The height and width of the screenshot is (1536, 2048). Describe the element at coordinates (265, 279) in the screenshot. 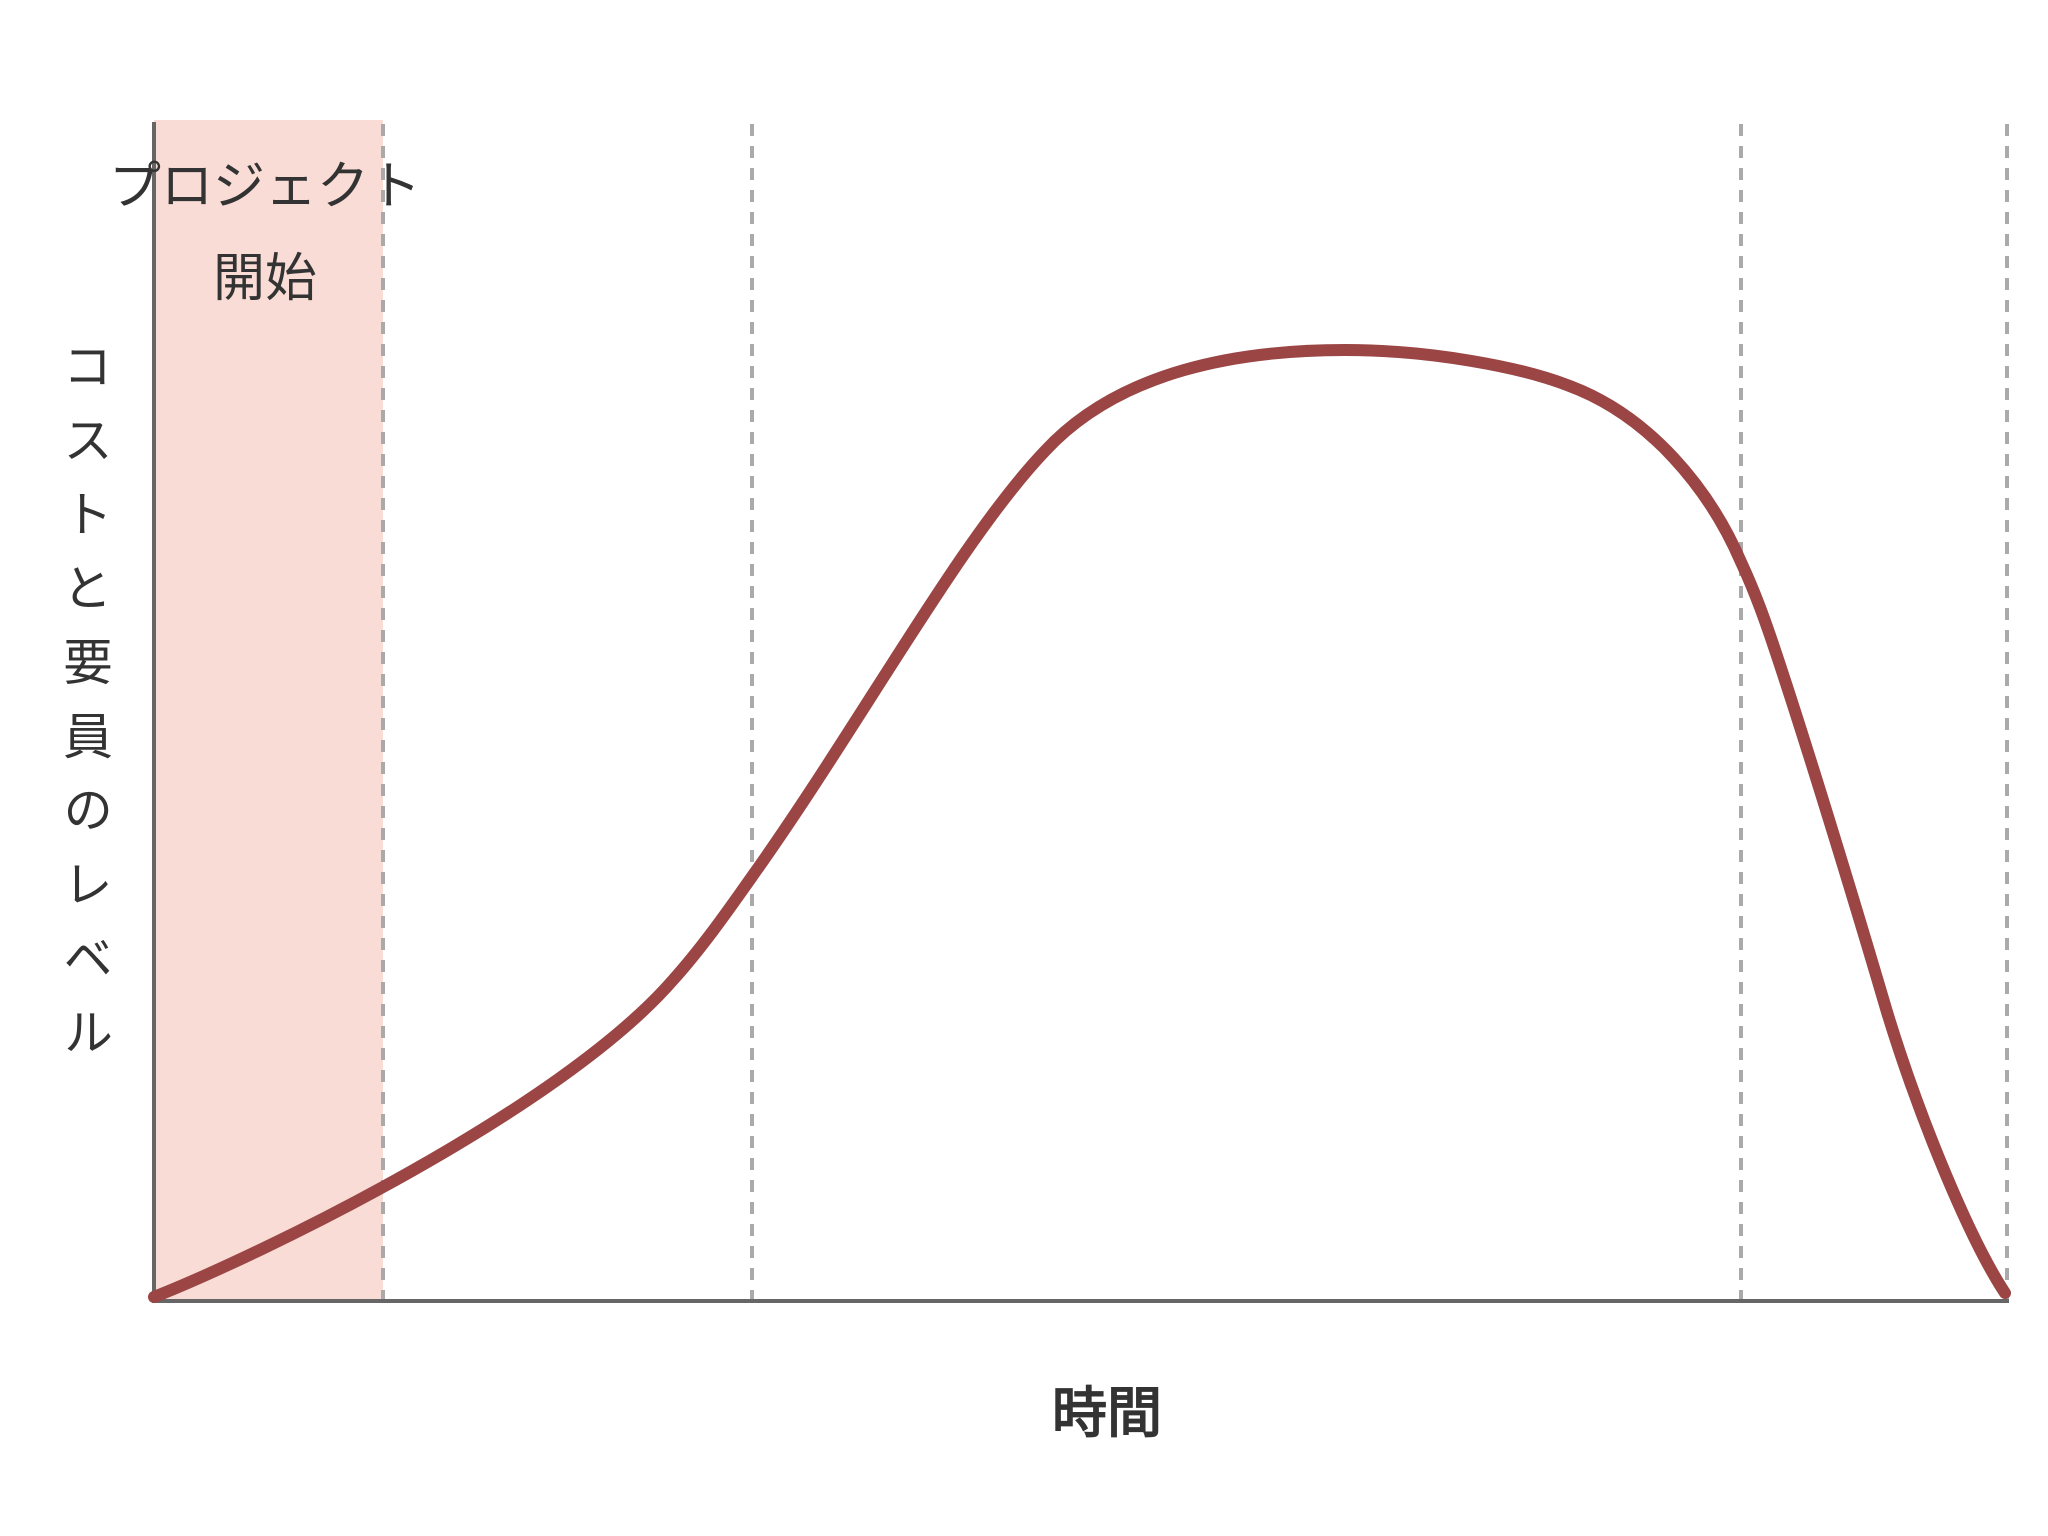

I see `start-label-line2: 開始` at that location.